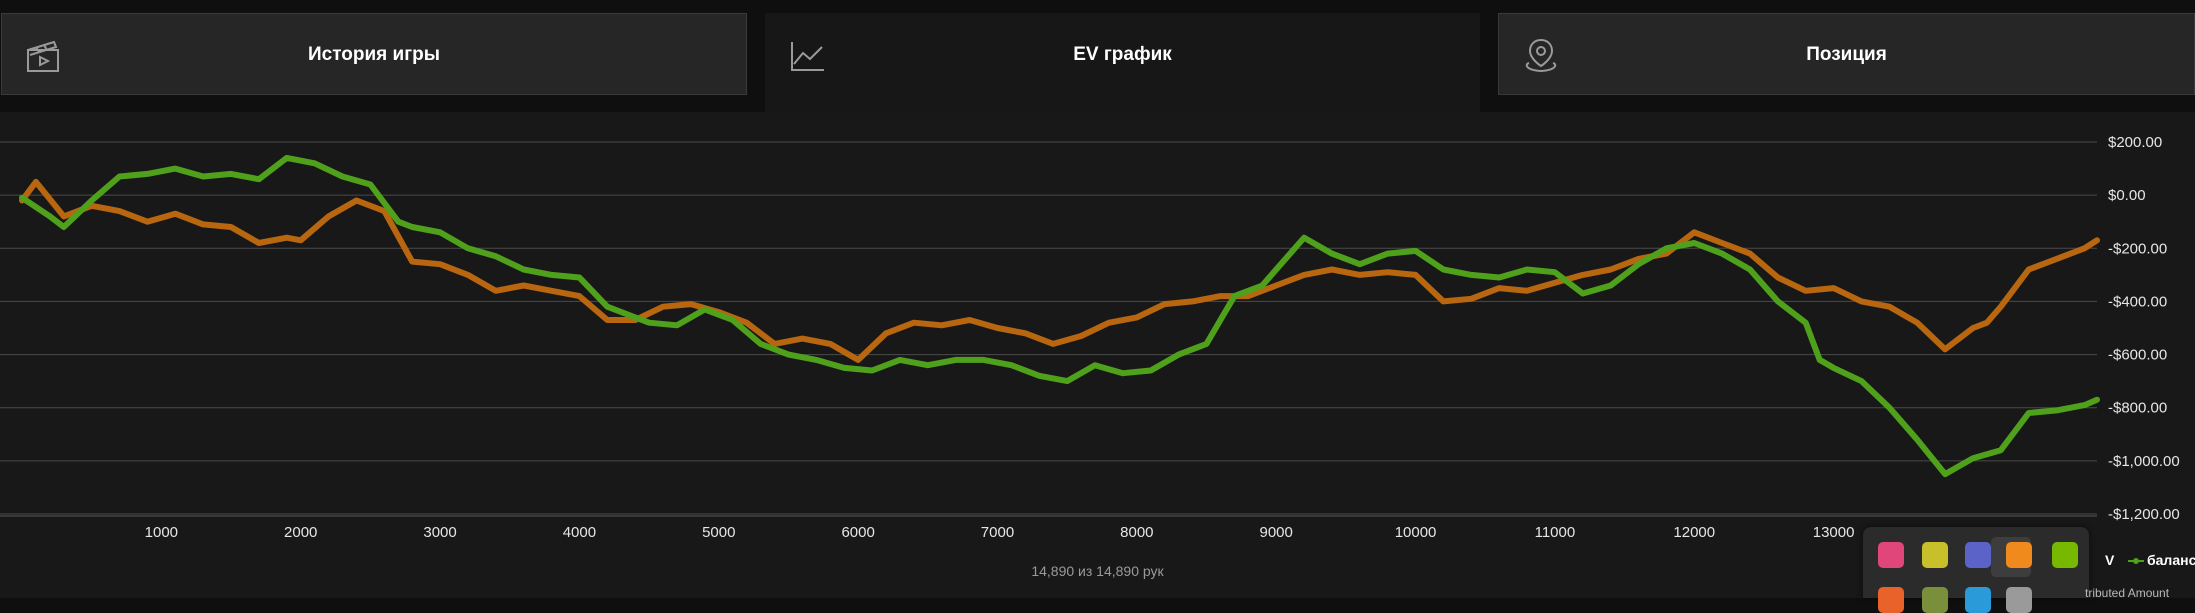 The image size is (2195, 613). I want to click on y-tick-label: -$1,000.00, so click(2144, 461).